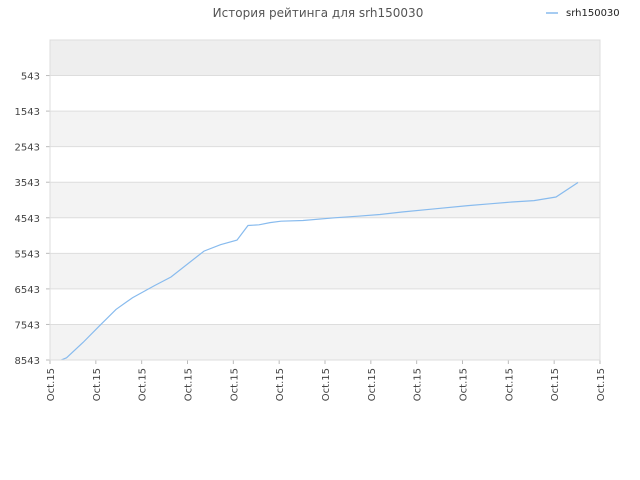 This screenshot has height=480, width=640. What do you see at coordinates (27, 219) in the screenshot?
I see `y-tick-label: 4543` at bounding box center [27, 219].